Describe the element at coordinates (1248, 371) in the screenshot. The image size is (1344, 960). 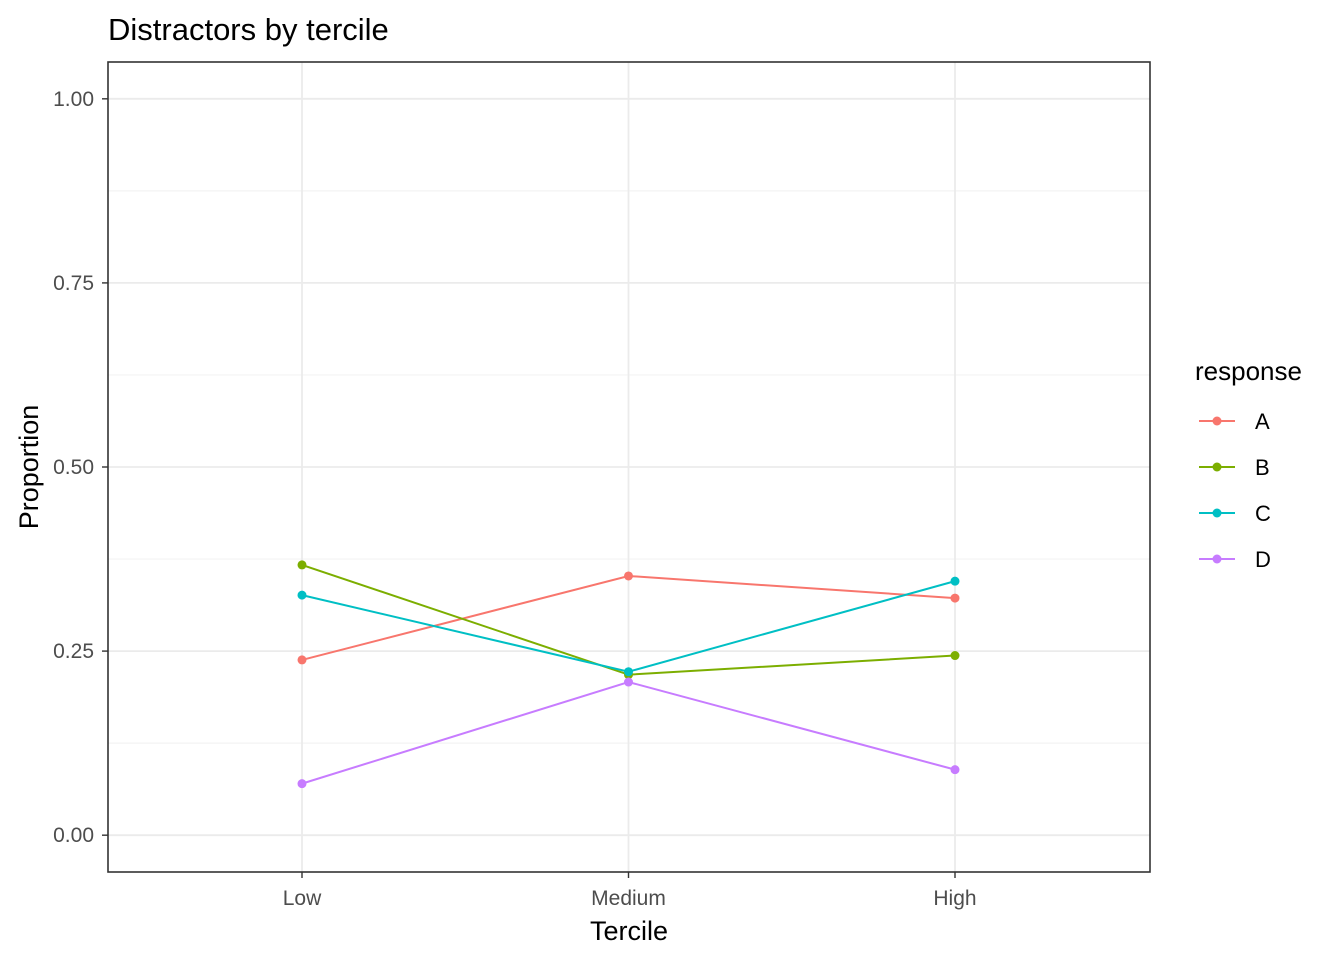
I see `legend-title: response` at that location.